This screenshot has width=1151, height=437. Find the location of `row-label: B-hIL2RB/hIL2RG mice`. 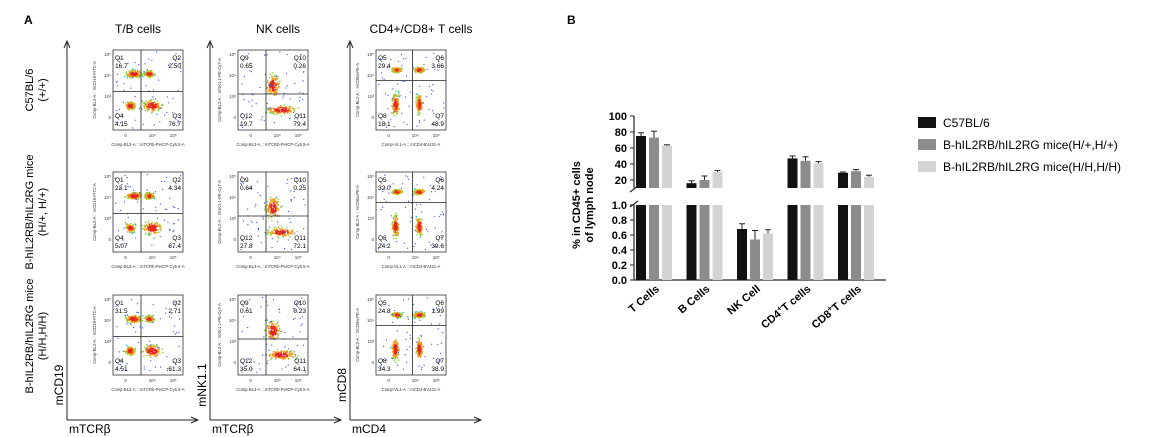

row-label: B-hIL2RB/hIL2RG mice is located at coordinates (30, 336).